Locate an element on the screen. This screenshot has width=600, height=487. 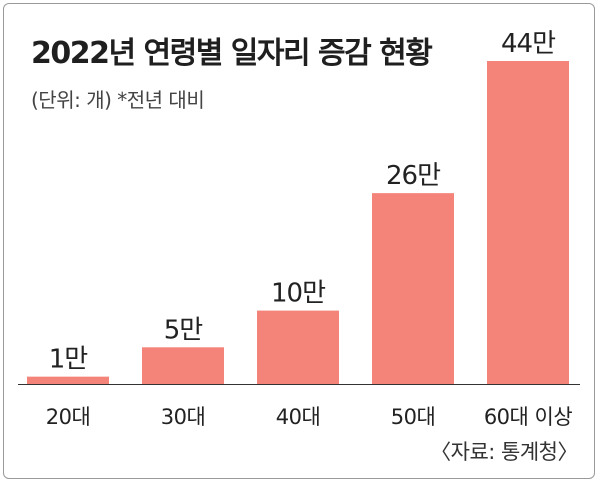
category-label-1: 30대 is located at coordinates (183, 417).